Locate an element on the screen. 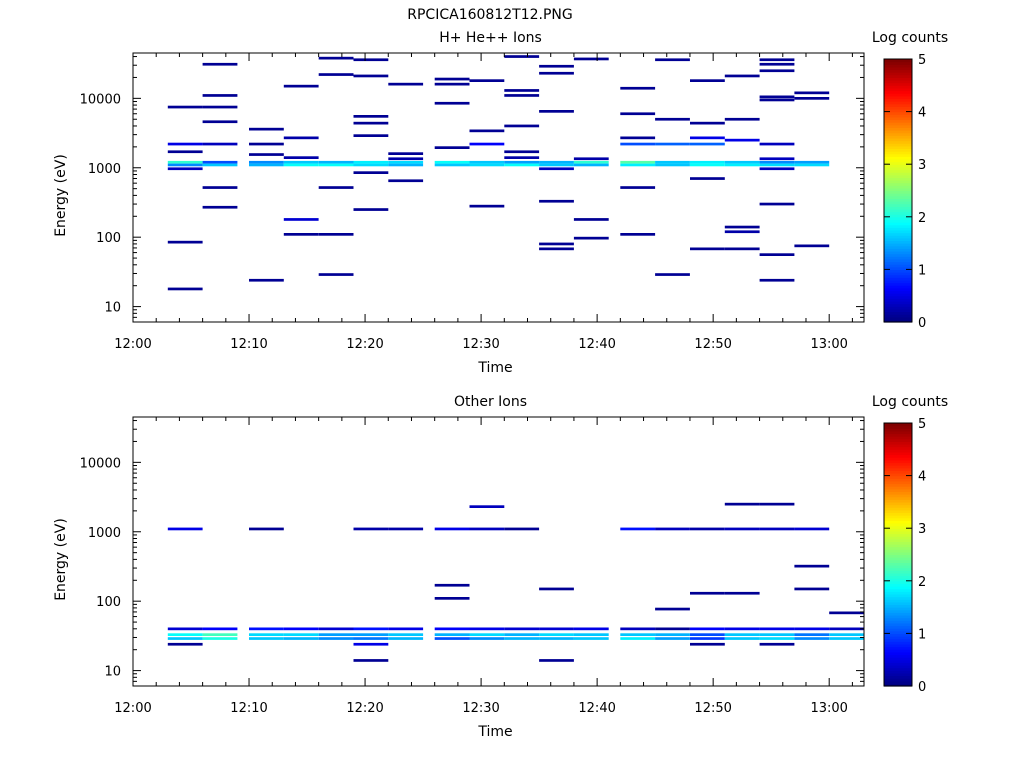 The height and width of the screenshot is (768, 1024). colorbar-frame is located at coordinates (898, 190).